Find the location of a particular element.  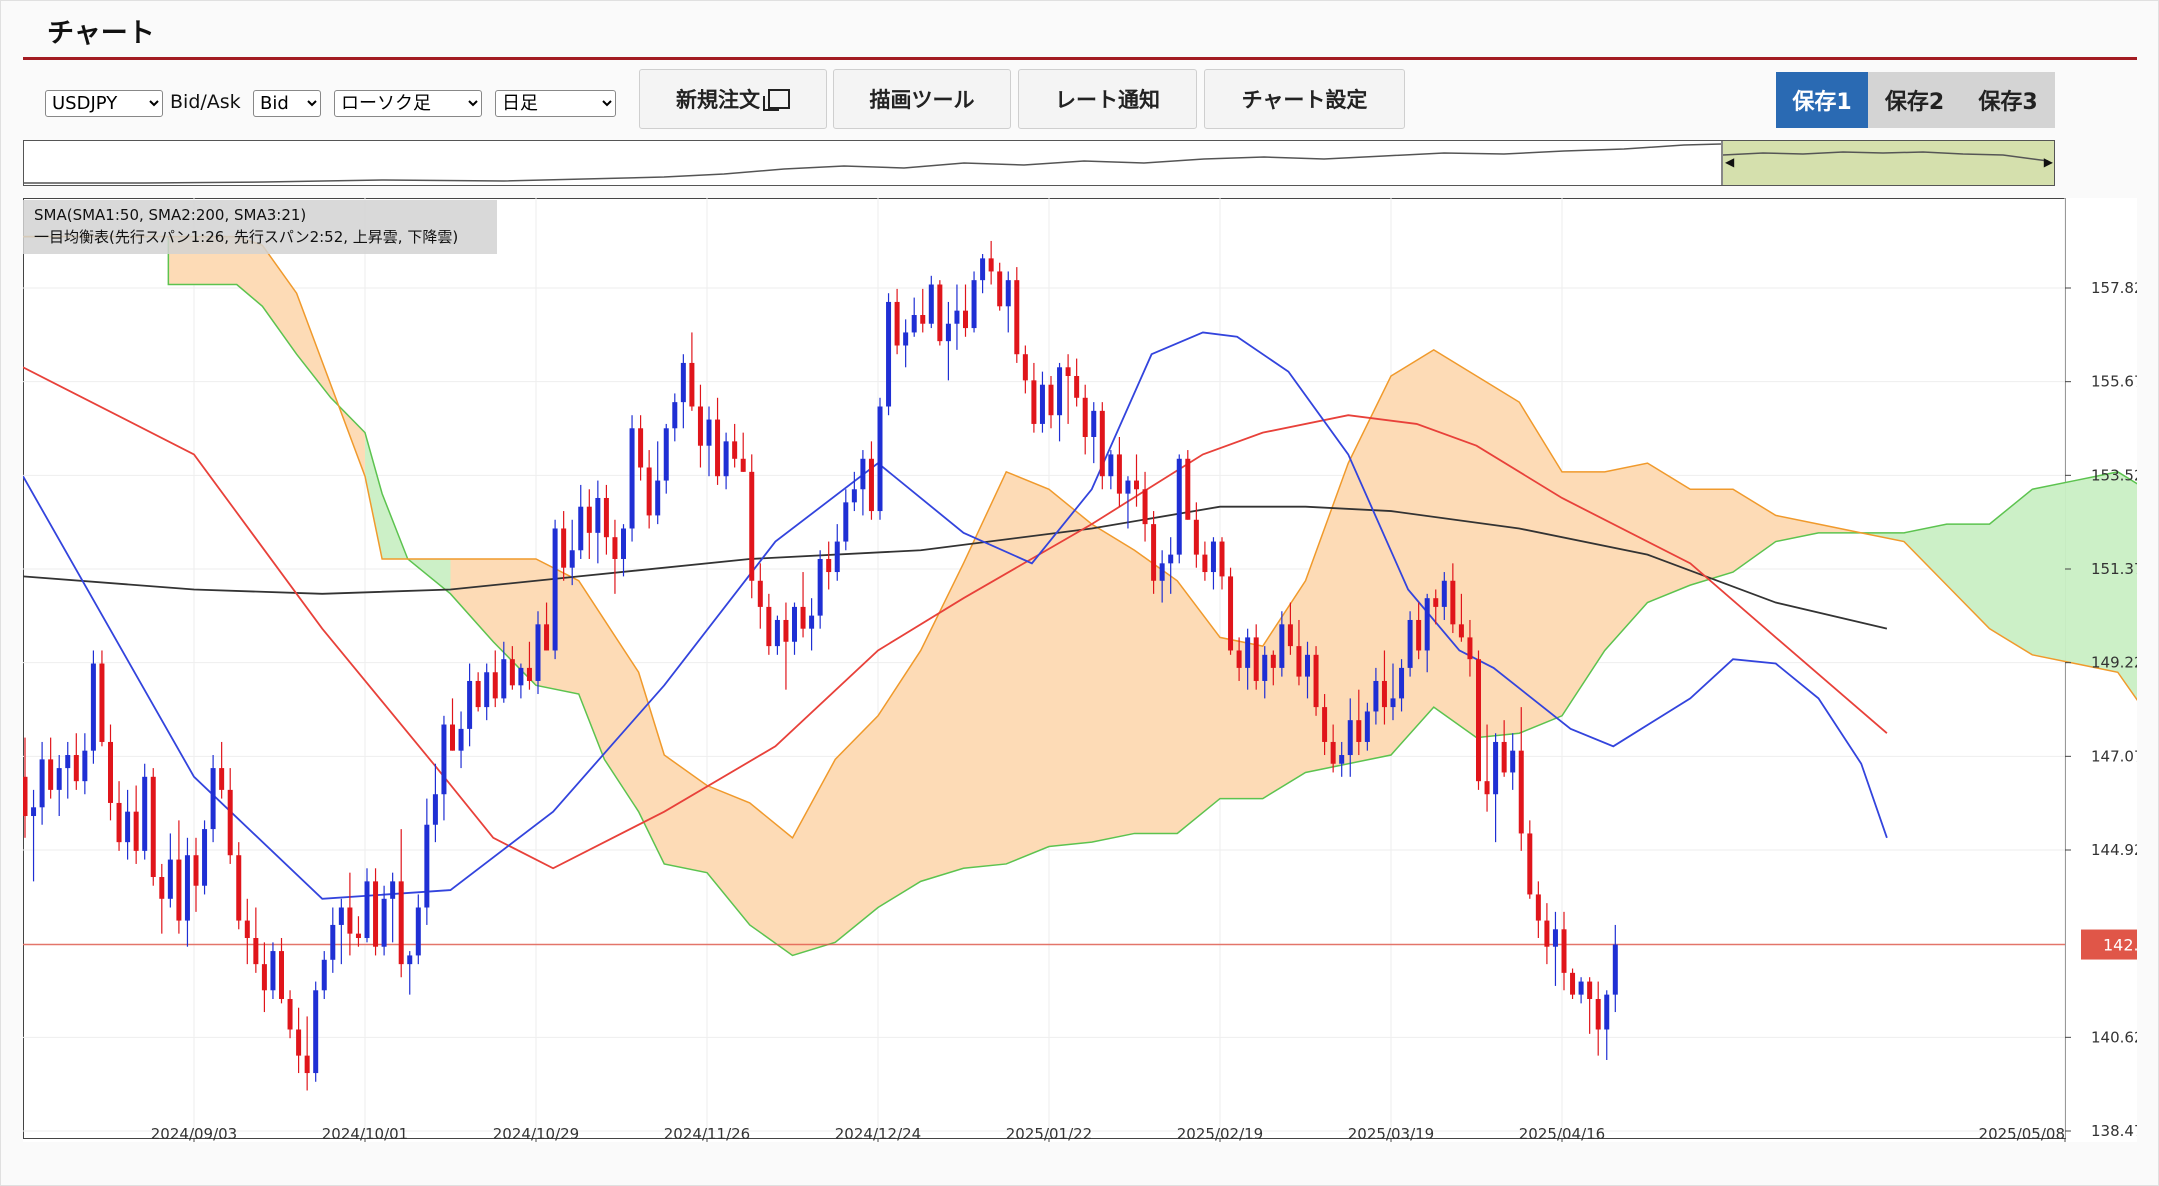

navigator-selection: ◀ ▶ is located at coordinates (1887, 163).